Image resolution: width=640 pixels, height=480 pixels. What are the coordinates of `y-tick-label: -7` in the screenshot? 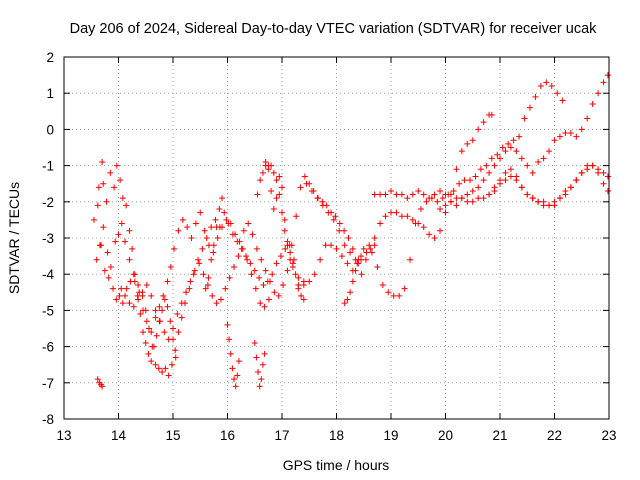 It's located at (48, 383).